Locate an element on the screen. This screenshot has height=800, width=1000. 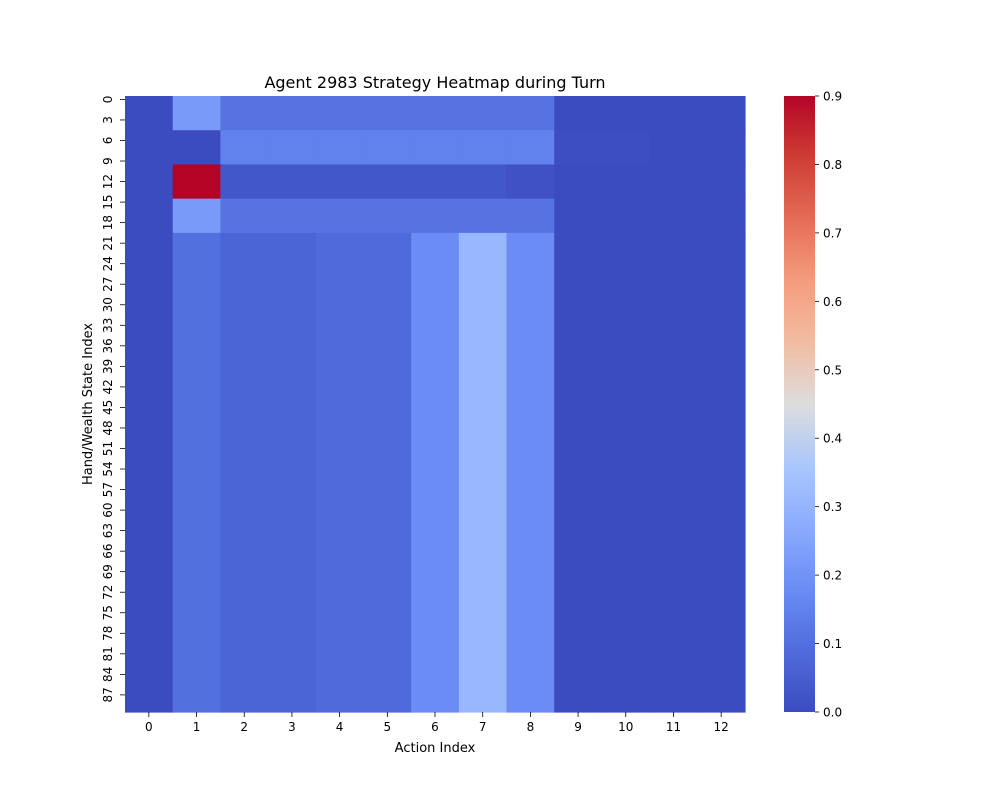
y-tick-label: 3 is located at coordinates (108, 120).